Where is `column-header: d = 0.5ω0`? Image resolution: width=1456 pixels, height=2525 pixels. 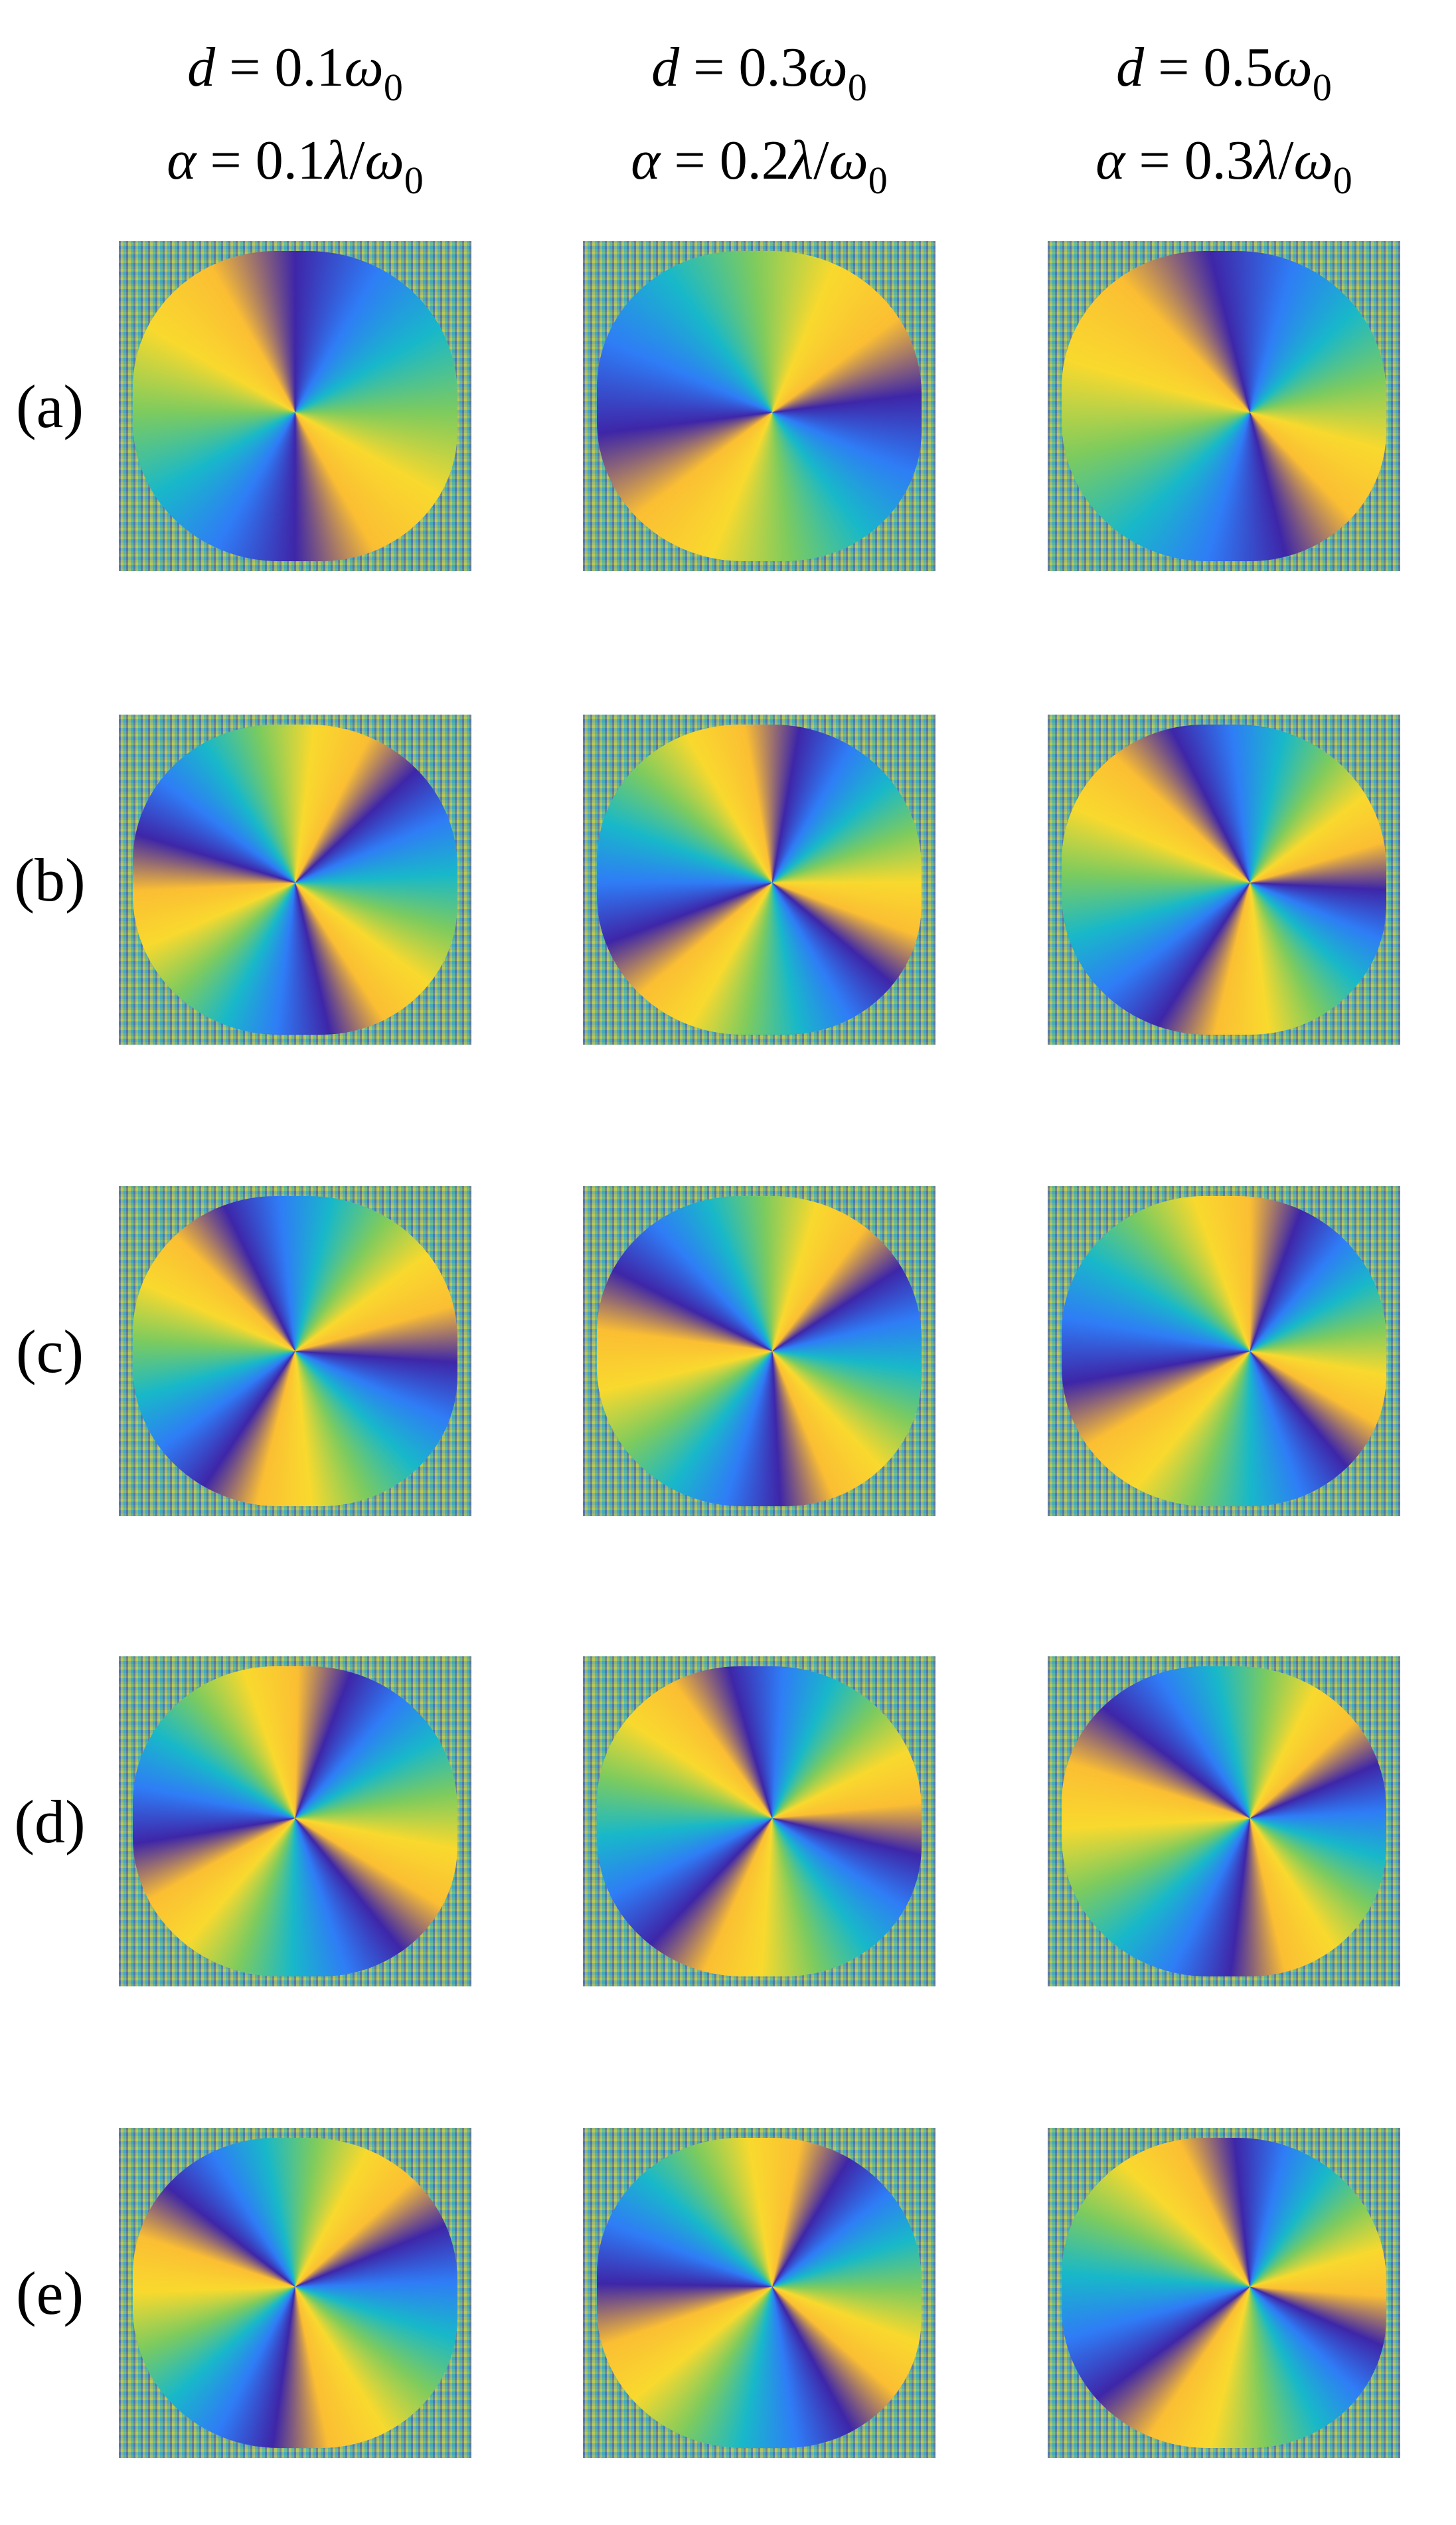 column-header: d = 0.5ω0 is located at coordinates (1224, 72).